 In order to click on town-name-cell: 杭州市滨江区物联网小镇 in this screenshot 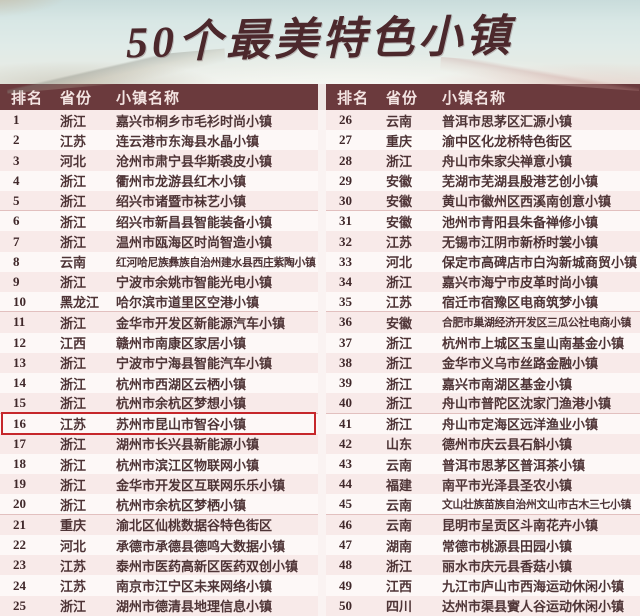, I will do `click(188, 465)`.